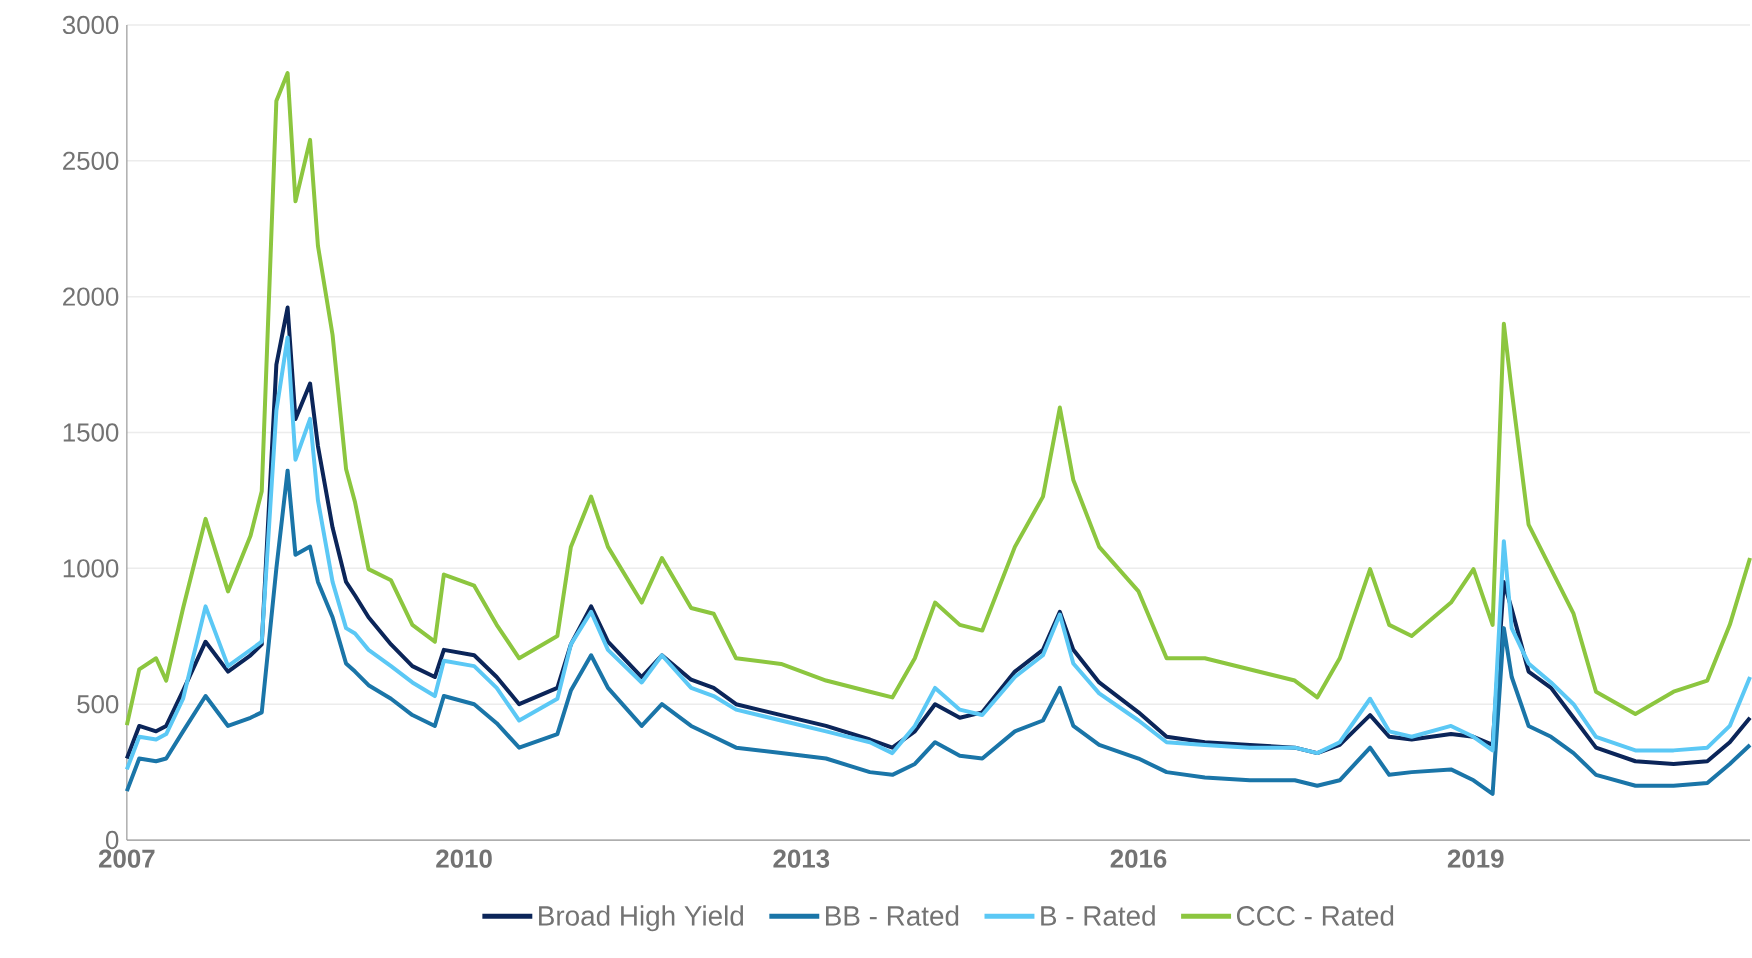 This screenshot has height=958, width=1752. Describe the element at coordinates (1138, 858) in the screenshot. I see `x-tick-label: 2016` at that location.